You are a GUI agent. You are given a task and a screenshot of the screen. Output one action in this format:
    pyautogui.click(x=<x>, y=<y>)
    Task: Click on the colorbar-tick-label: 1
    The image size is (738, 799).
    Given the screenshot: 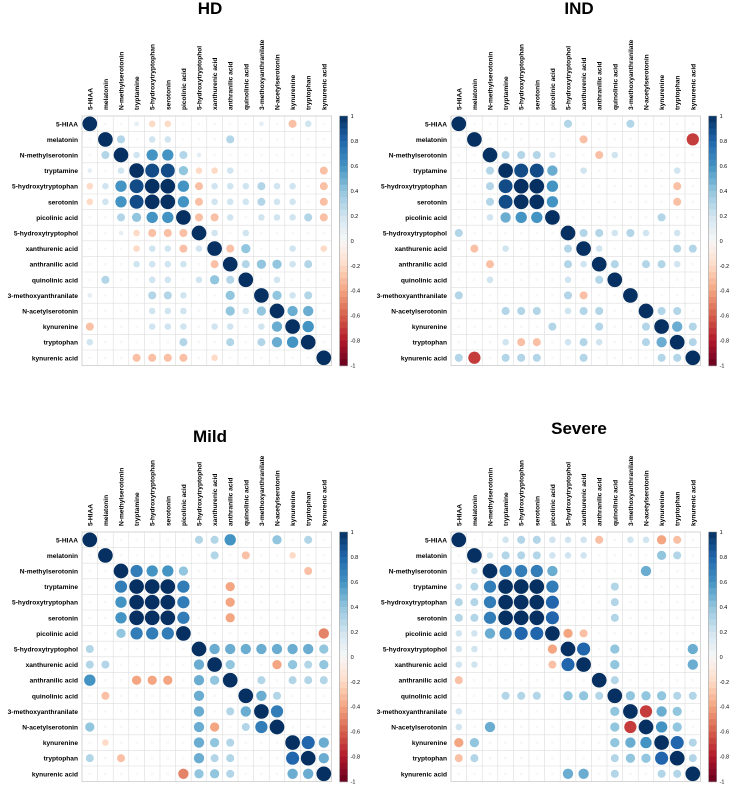 What is the action you would take?
    pyautogui.click(x=721, y=117)
    